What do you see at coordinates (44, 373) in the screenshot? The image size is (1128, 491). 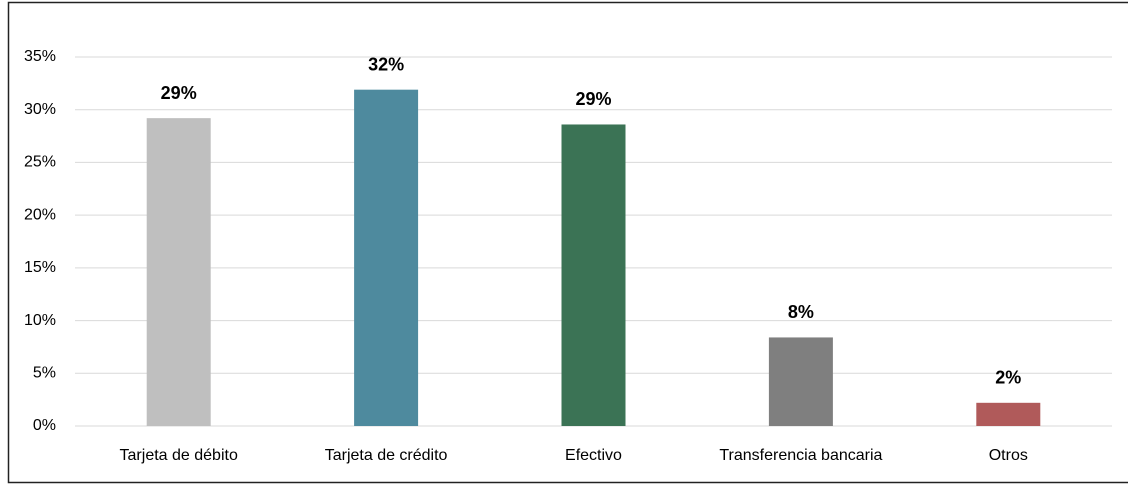 I see `y-tick-label: 5%` at bounding box center [44, 373].